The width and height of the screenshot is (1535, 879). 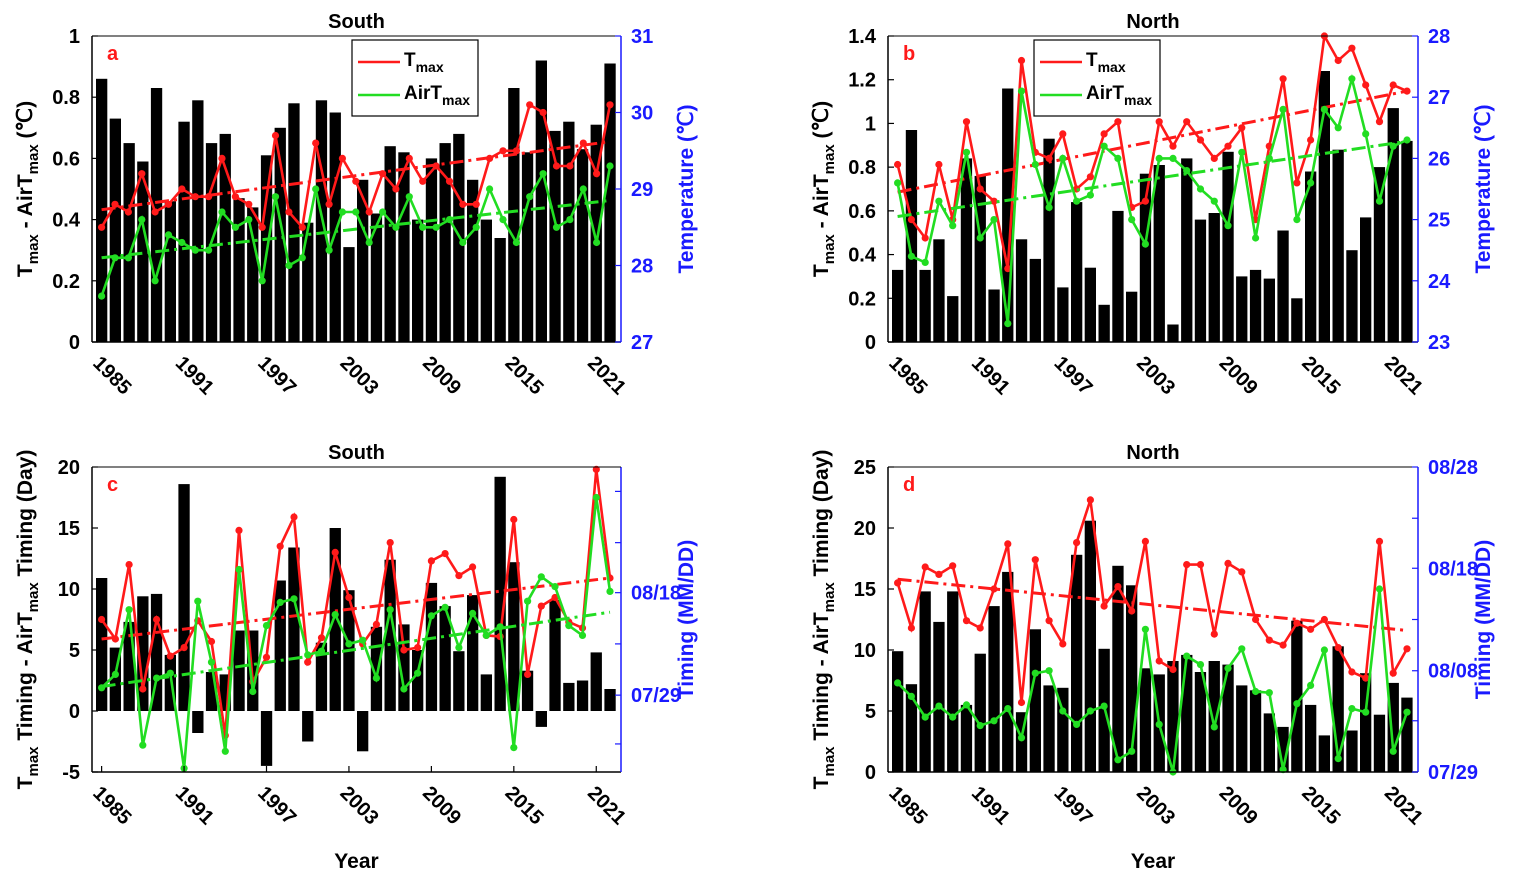 I want to click on panel-letter: a, so click(x=113, y=54).